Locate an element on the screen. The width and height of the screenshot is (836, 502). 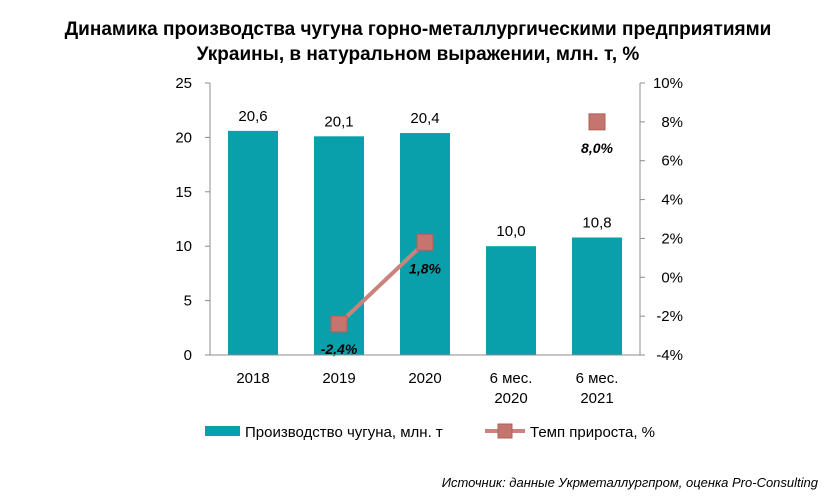
bar-value-label: 20,4 is located at coordinates (424, 118).